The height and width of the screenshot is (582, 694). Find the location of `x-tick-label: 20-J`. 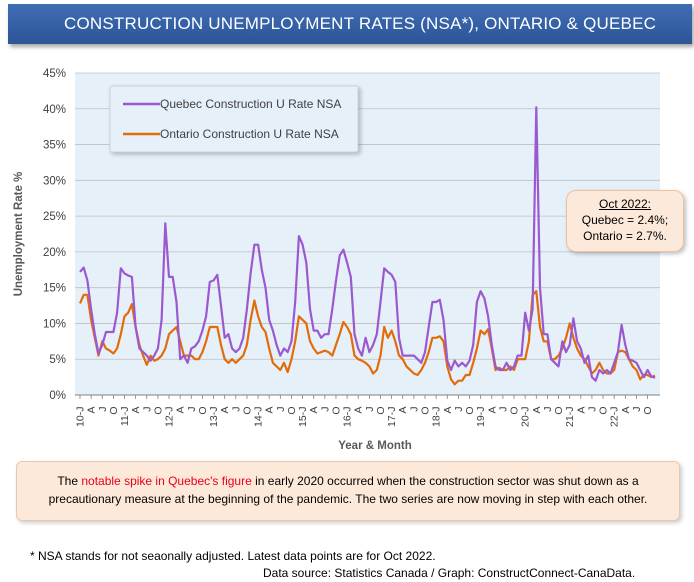

x-tick-label: 20-J is located at coordinates (526, 417).